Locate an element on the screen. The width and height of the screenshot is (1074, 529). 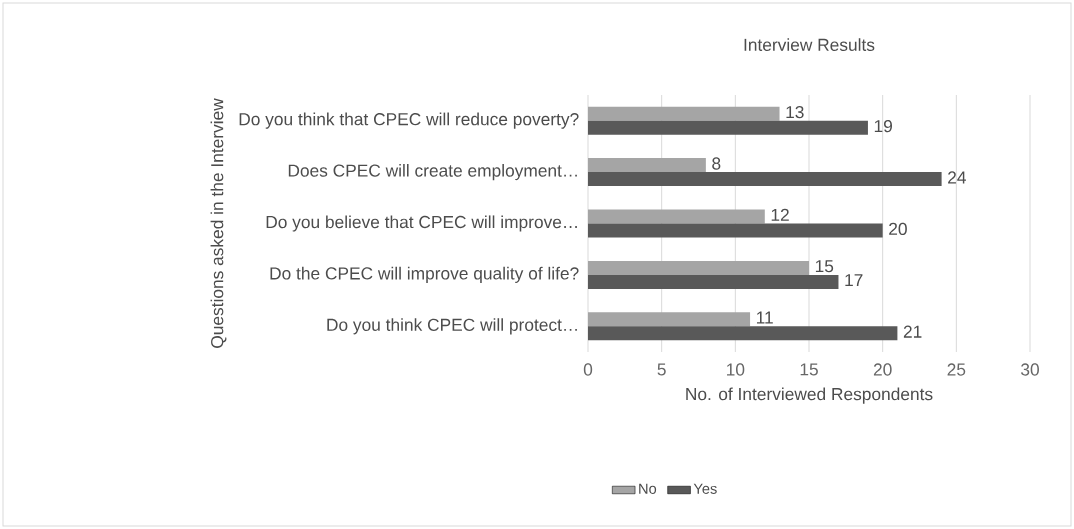
data-label: 24 is located at coordinates (957, 177).